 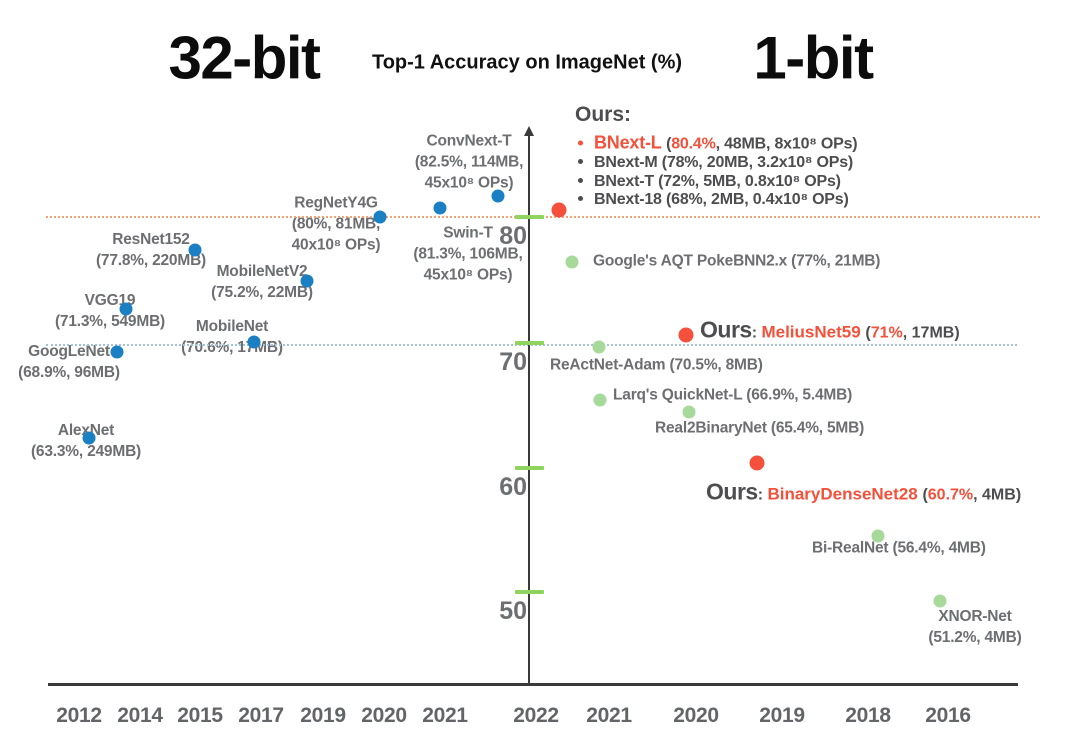 What do you see at coordinates (440, 208) in the screenshot?
I see `data-point-swin-t` at bounding box center [440, 208].